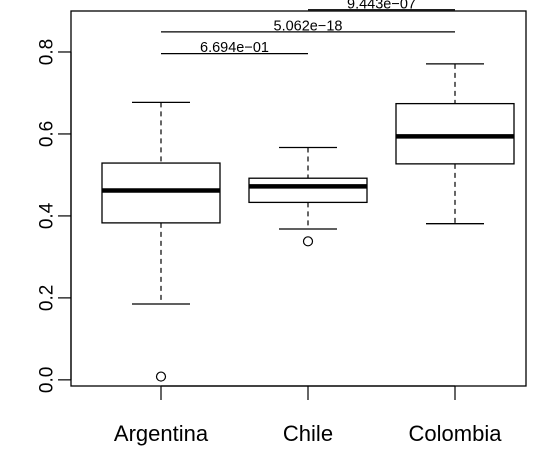 The image size is (538, 450). I want to click on box-colombia, so click(455, 144).